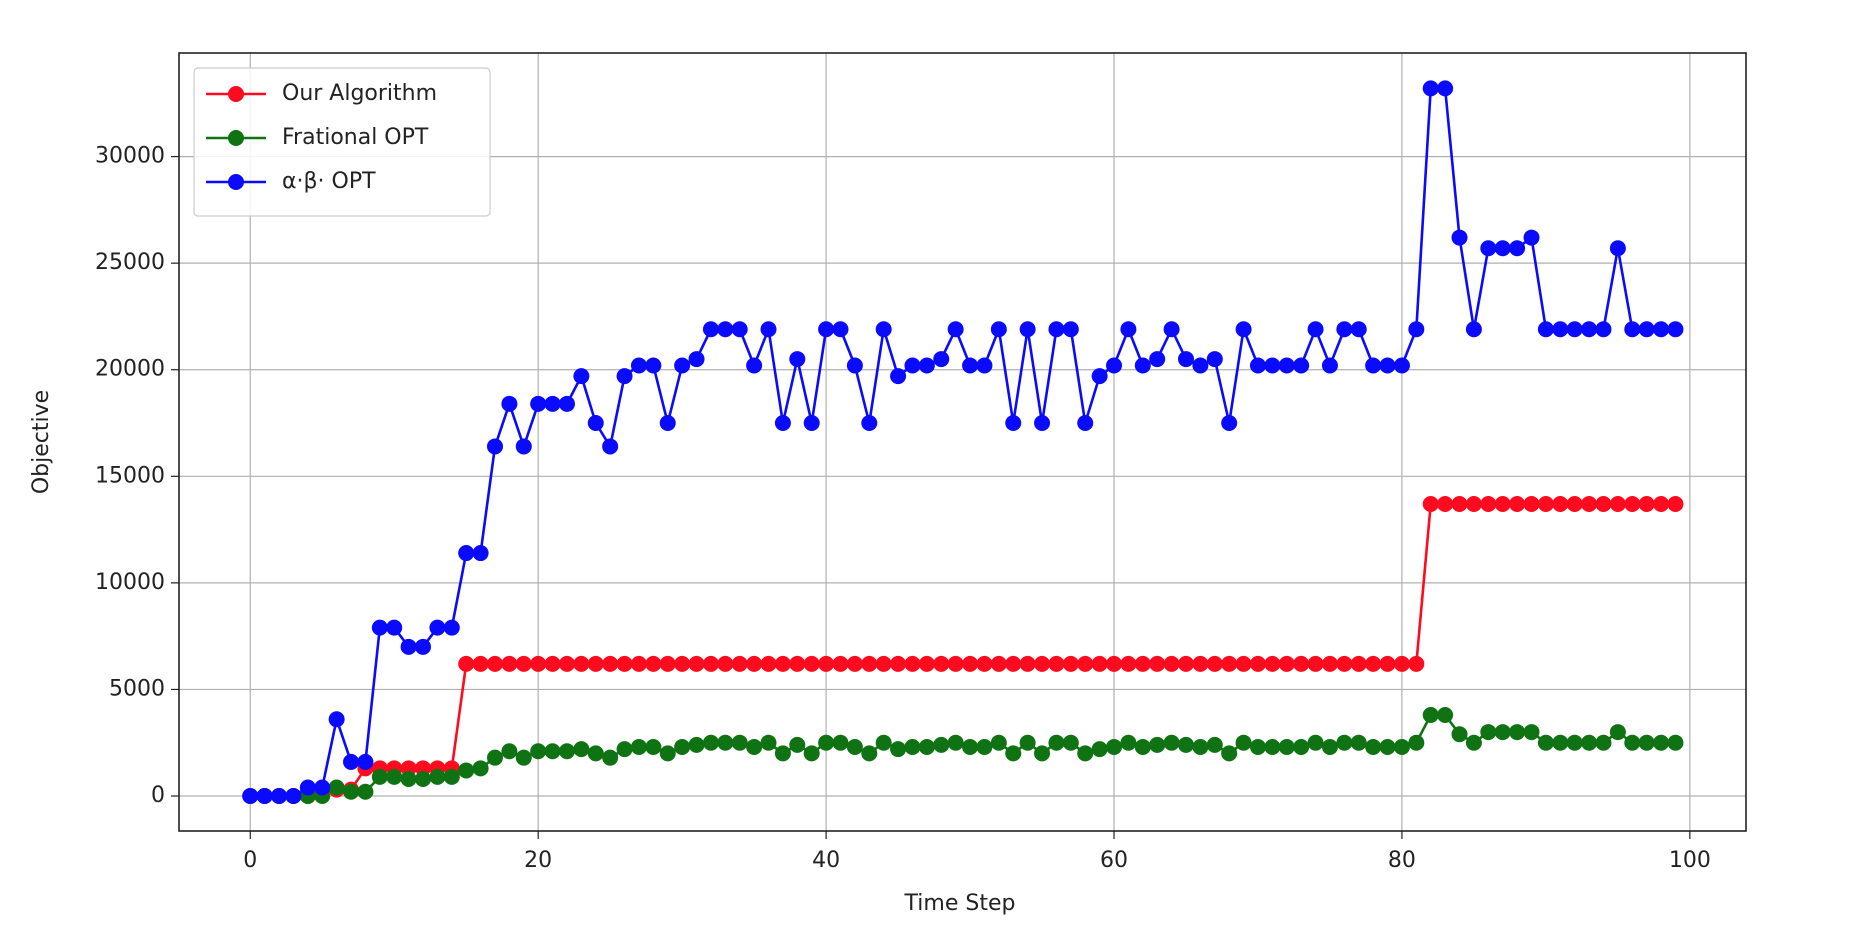  What do you see at coordinates (130, 156) in the screenshot?
I see `y-tick-label: 30000` at bounding box center [130, 156].